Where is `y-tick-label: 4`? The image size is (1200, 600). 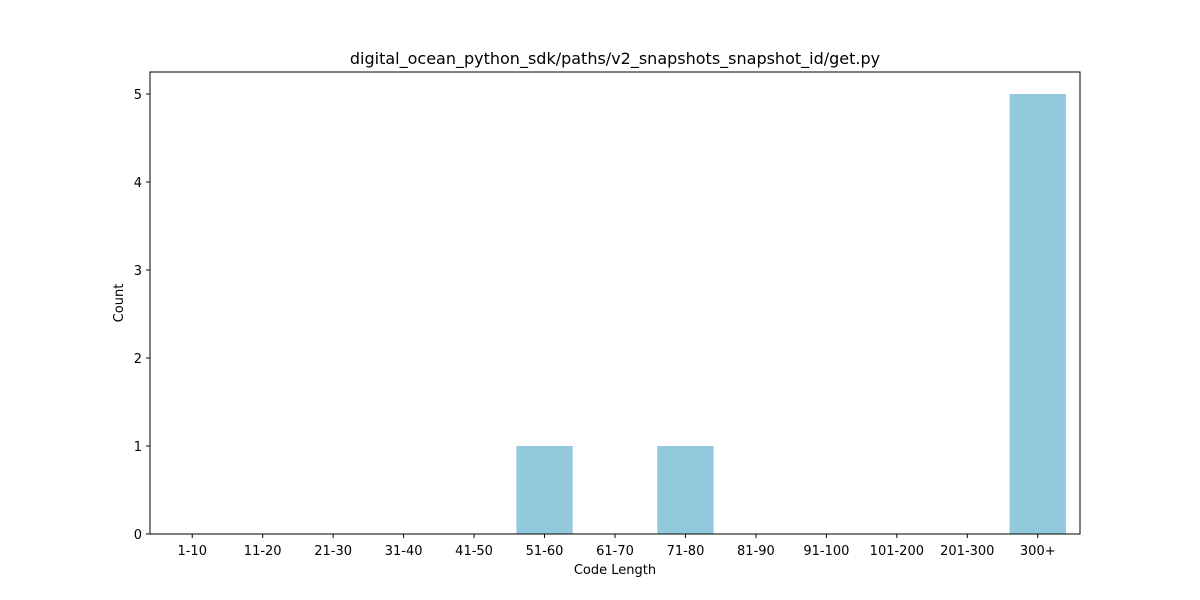 y-tick-label: 4 is located at coordinates (138, 183).